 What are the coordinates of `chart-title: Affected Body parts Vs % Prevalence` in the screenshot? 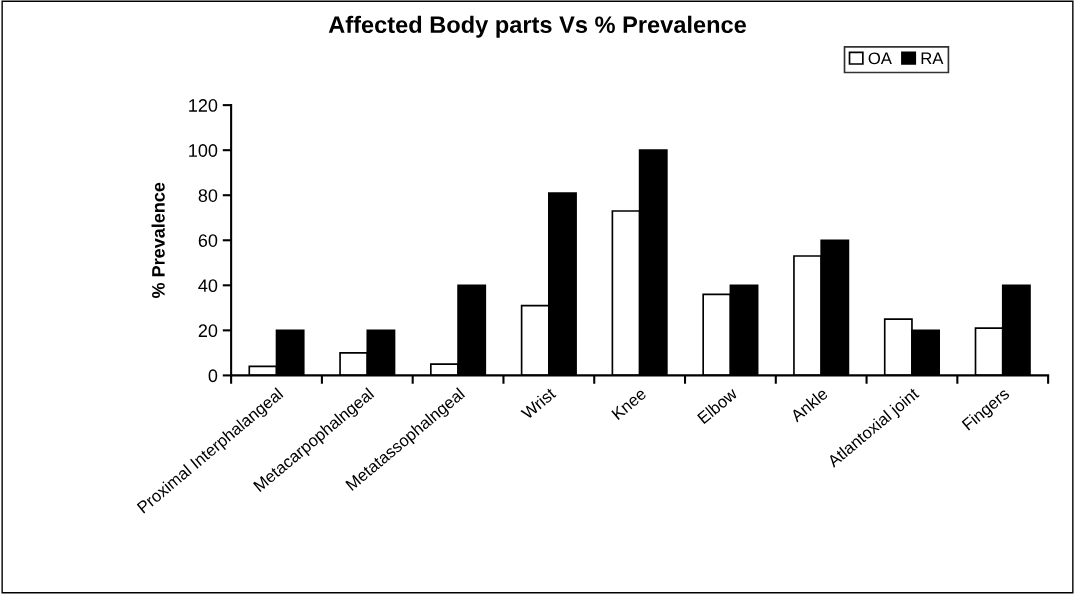 It's located at (537, 26).